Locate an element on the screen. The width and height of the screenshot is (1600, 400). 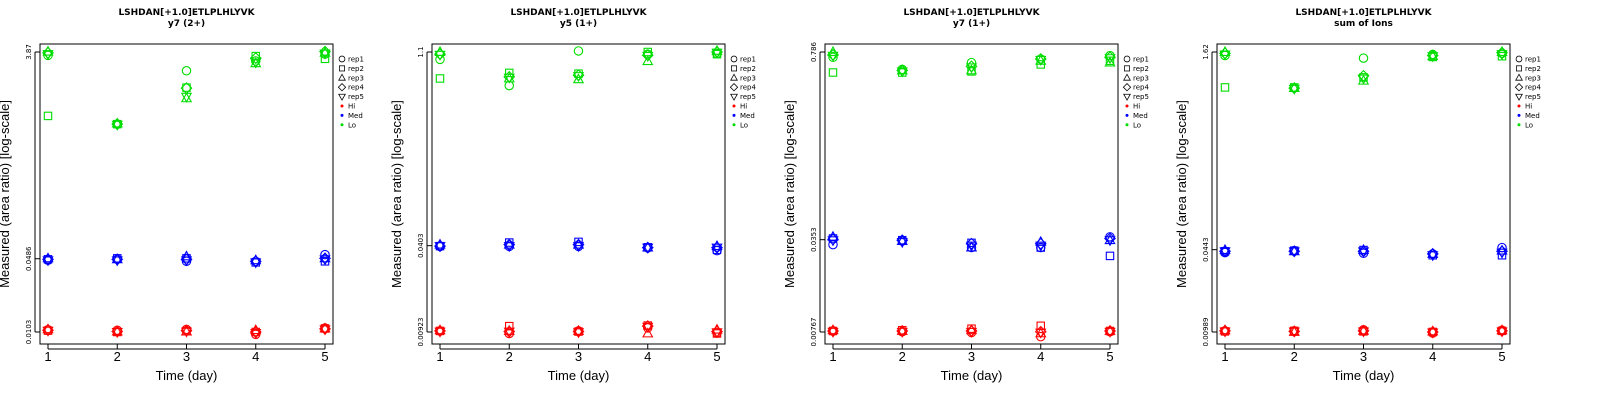
x-tick-label: 1 is located at coordinates (47, 356).